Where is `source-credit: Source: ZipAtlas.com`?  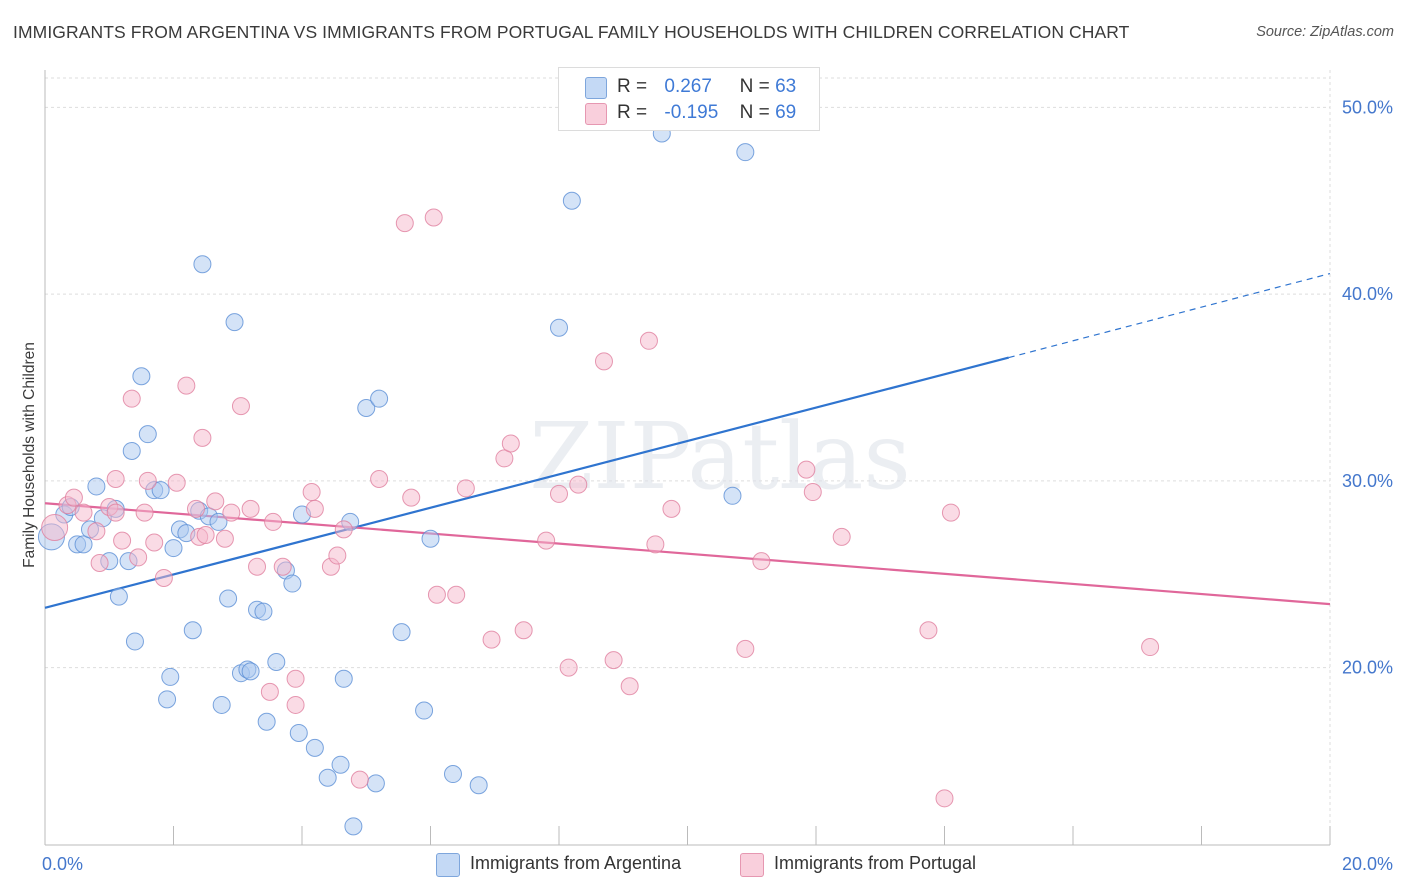
source-credit: Source: ZipAtlas.com is located at coordinates (1325, 32).